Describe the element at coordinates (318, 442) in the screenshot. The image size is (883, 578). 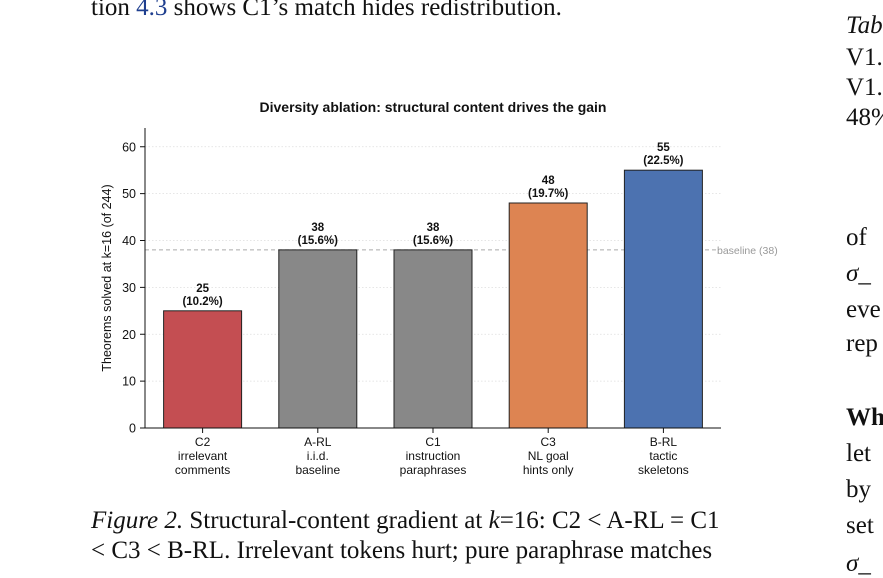
I see `x-tick-label: A-RL` at that location.